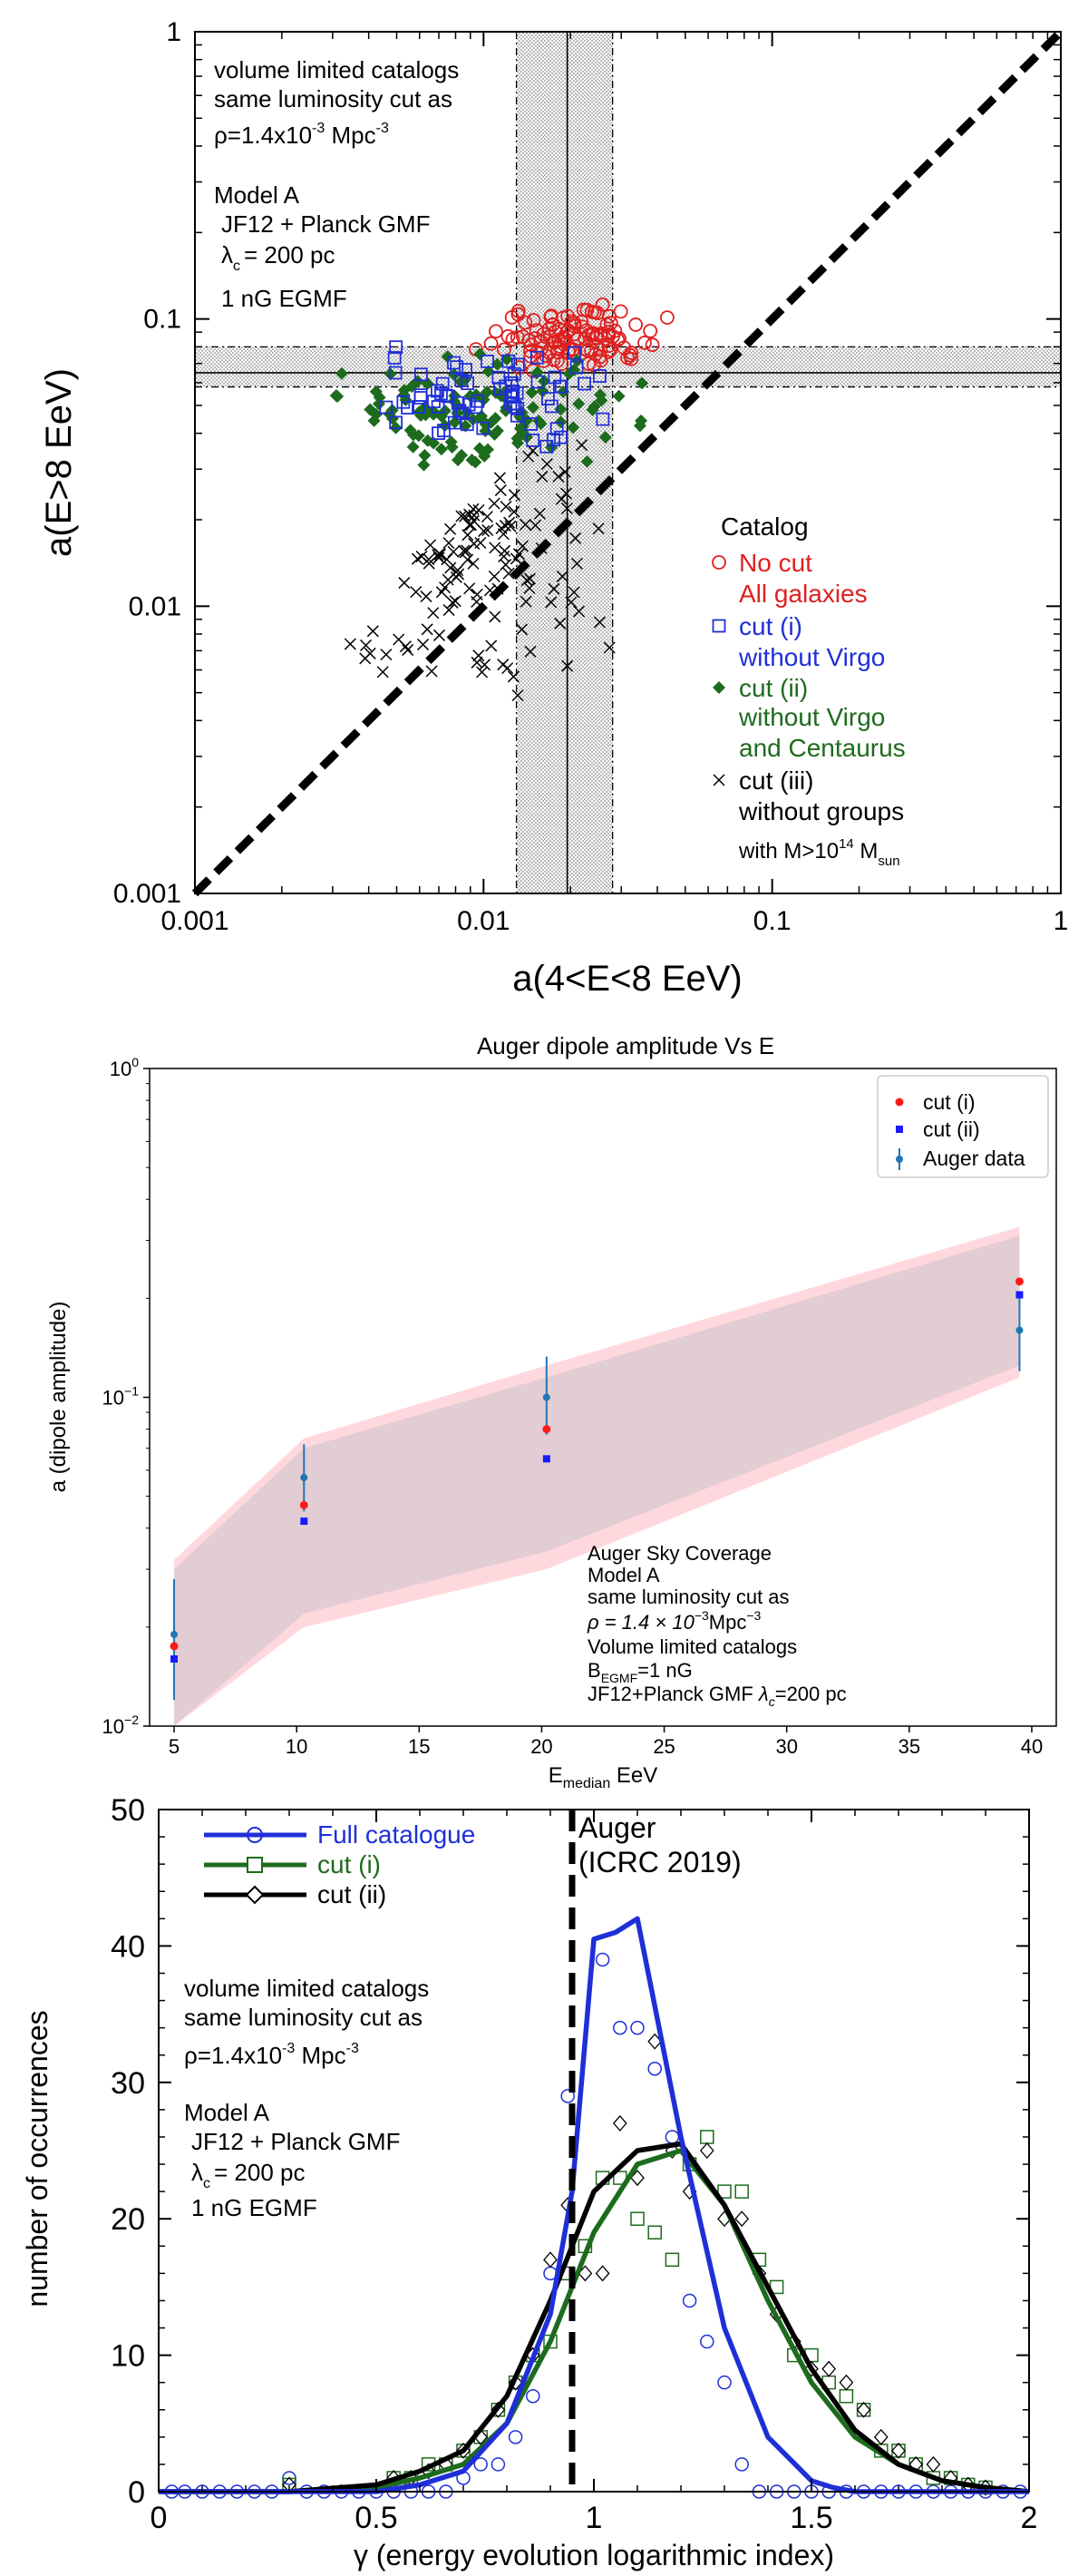 The height and width of the screenshot is (2576, 1088). I want to click on legend-cut-ii-marker, so click(255, 1895).